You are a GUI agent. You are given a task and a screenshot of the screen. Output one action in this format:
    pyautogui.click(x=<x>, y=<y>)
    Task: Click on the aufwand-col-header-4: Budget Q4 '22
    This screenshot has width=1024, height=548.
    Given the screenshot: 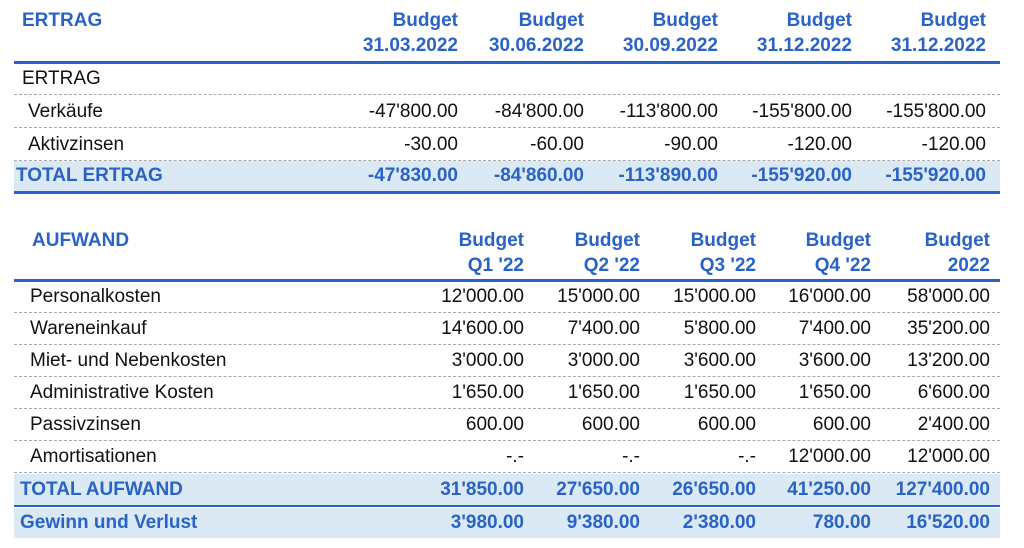 What is the action you would take?
    pyautogui.click(x=838, y=253)
    